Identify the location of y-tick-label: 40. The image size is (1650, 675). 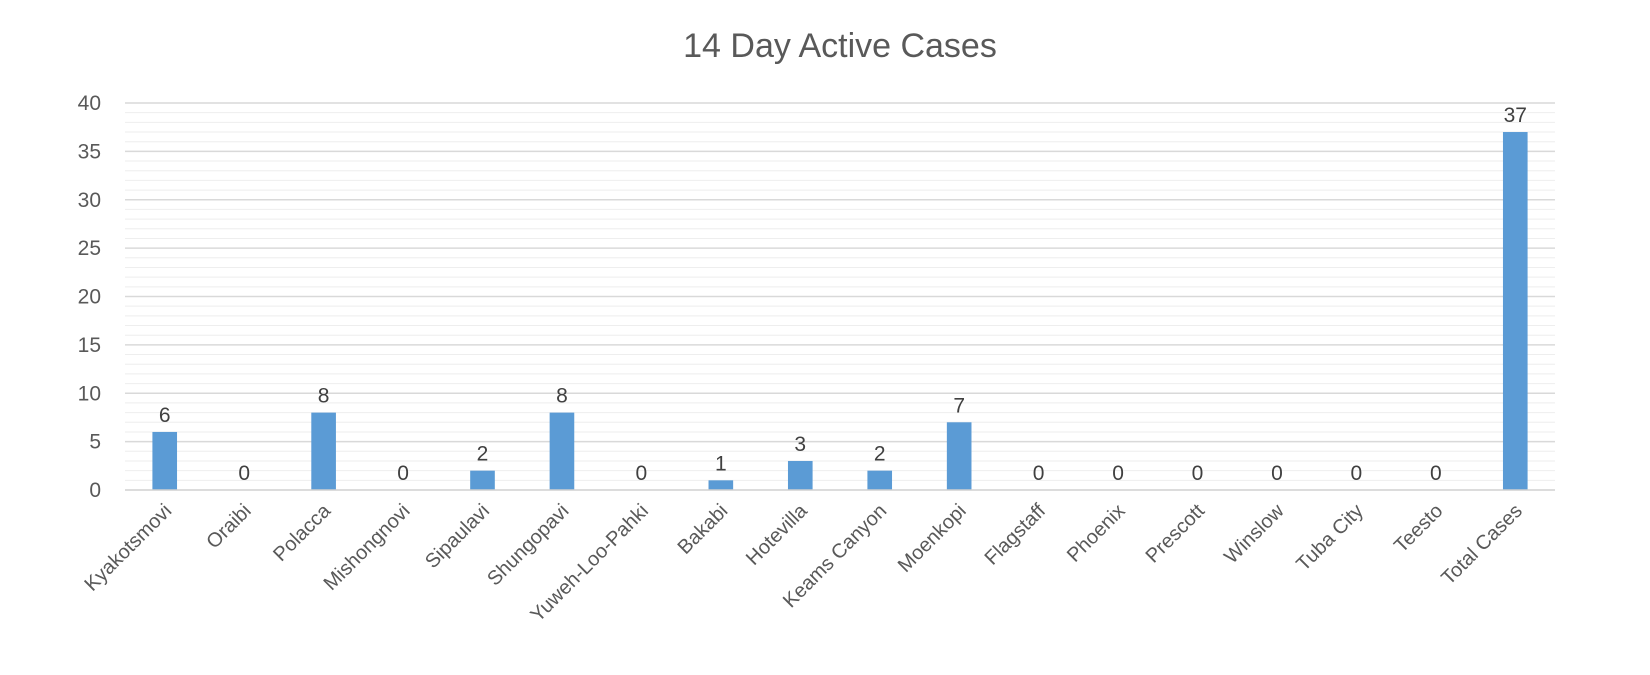
(89, 103).